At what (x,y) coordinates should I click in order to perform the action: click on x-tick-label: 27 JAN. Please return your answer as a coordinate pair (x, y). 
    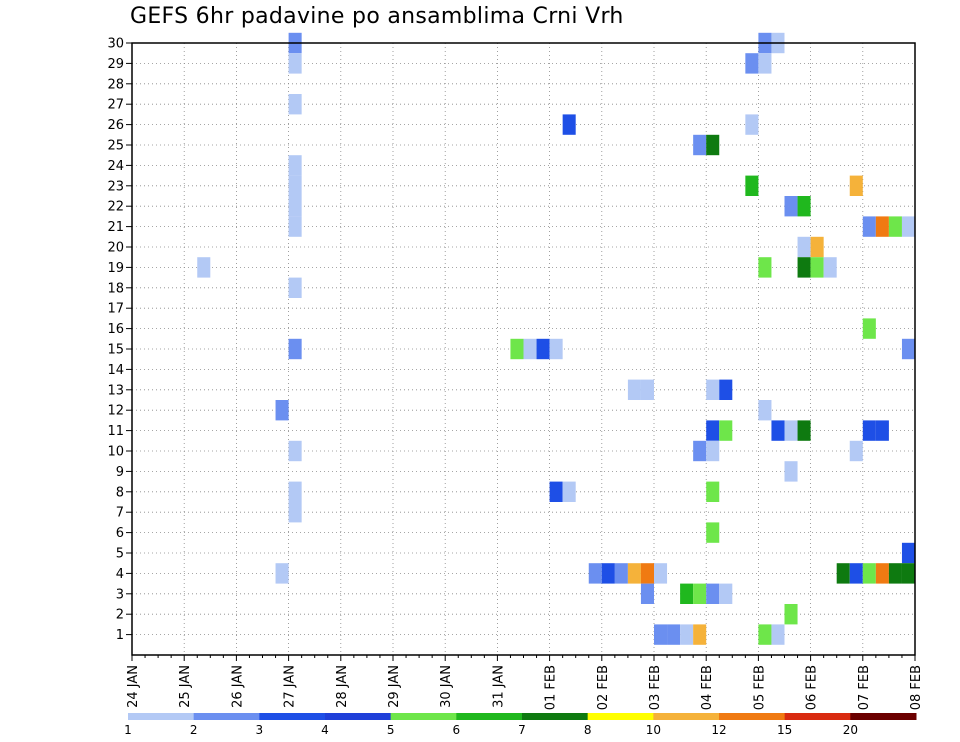
    Looking at the image, I should click on (290, 686).